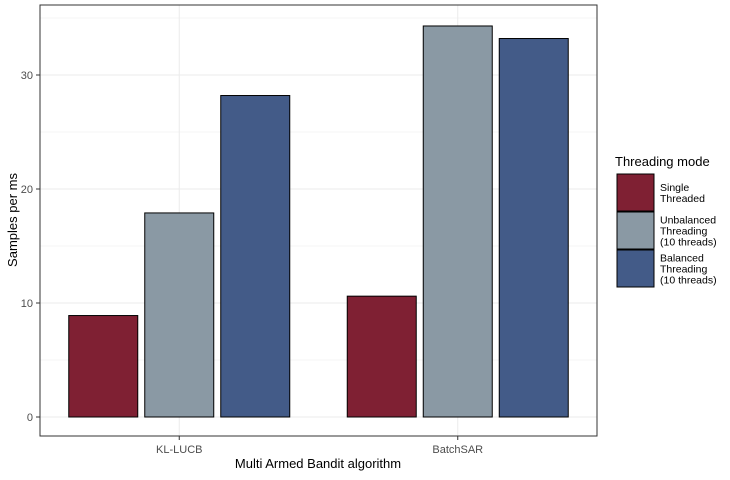 Image resolution: width=730 pixels, height=480 pixels. What do you see at coordinates (682, 193) in the screenshot?
I see `legend-label-0: Single Threaded` at bounding box center [682, 193].